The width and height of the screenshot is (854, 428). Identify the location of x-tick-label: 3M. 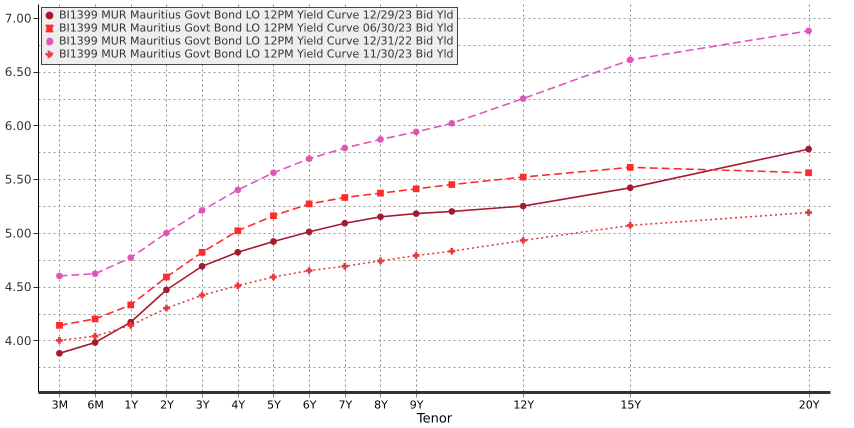
(60, 405).